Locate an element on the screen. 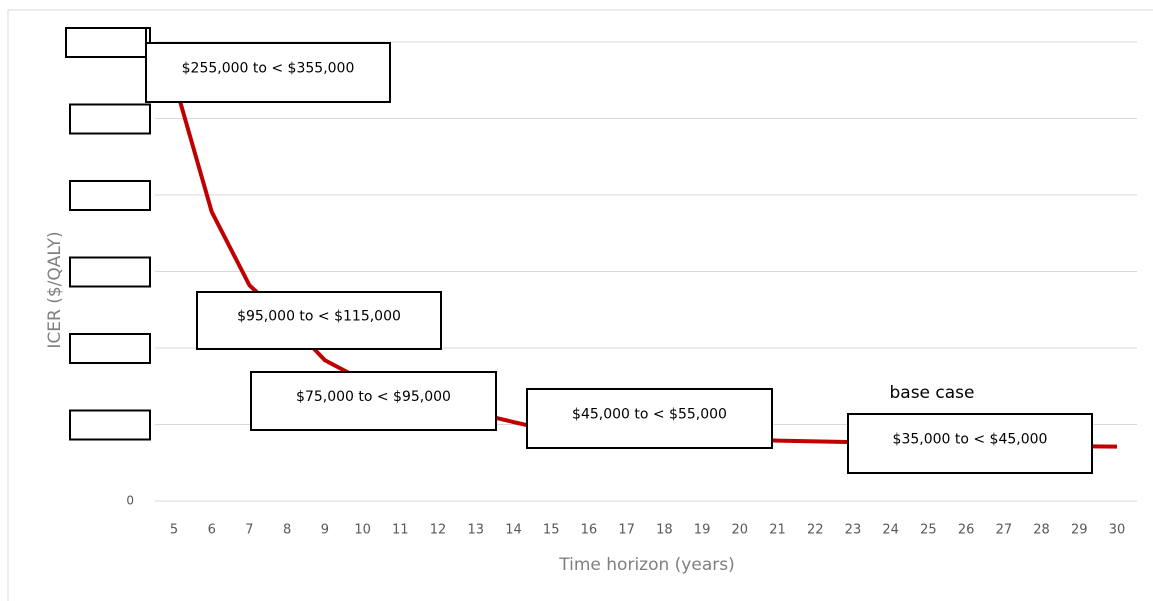 The width and height of the screenshot is (1153, 601). x-tick-label: 17 is located at coordinates (626, 530).